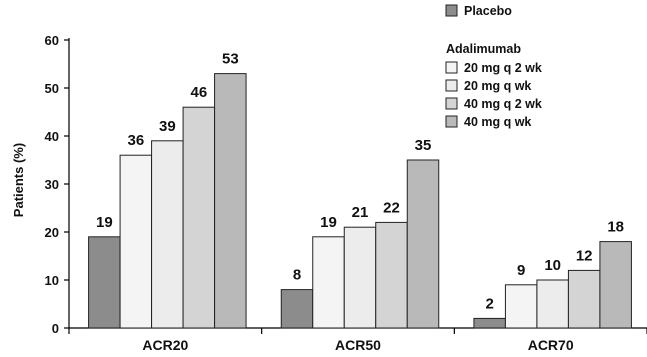 The image size is (647, 357). What do you see at coordinates (230, 59) in the screenshot?
I see `data-label: 53` at bounding box center [230, 59].